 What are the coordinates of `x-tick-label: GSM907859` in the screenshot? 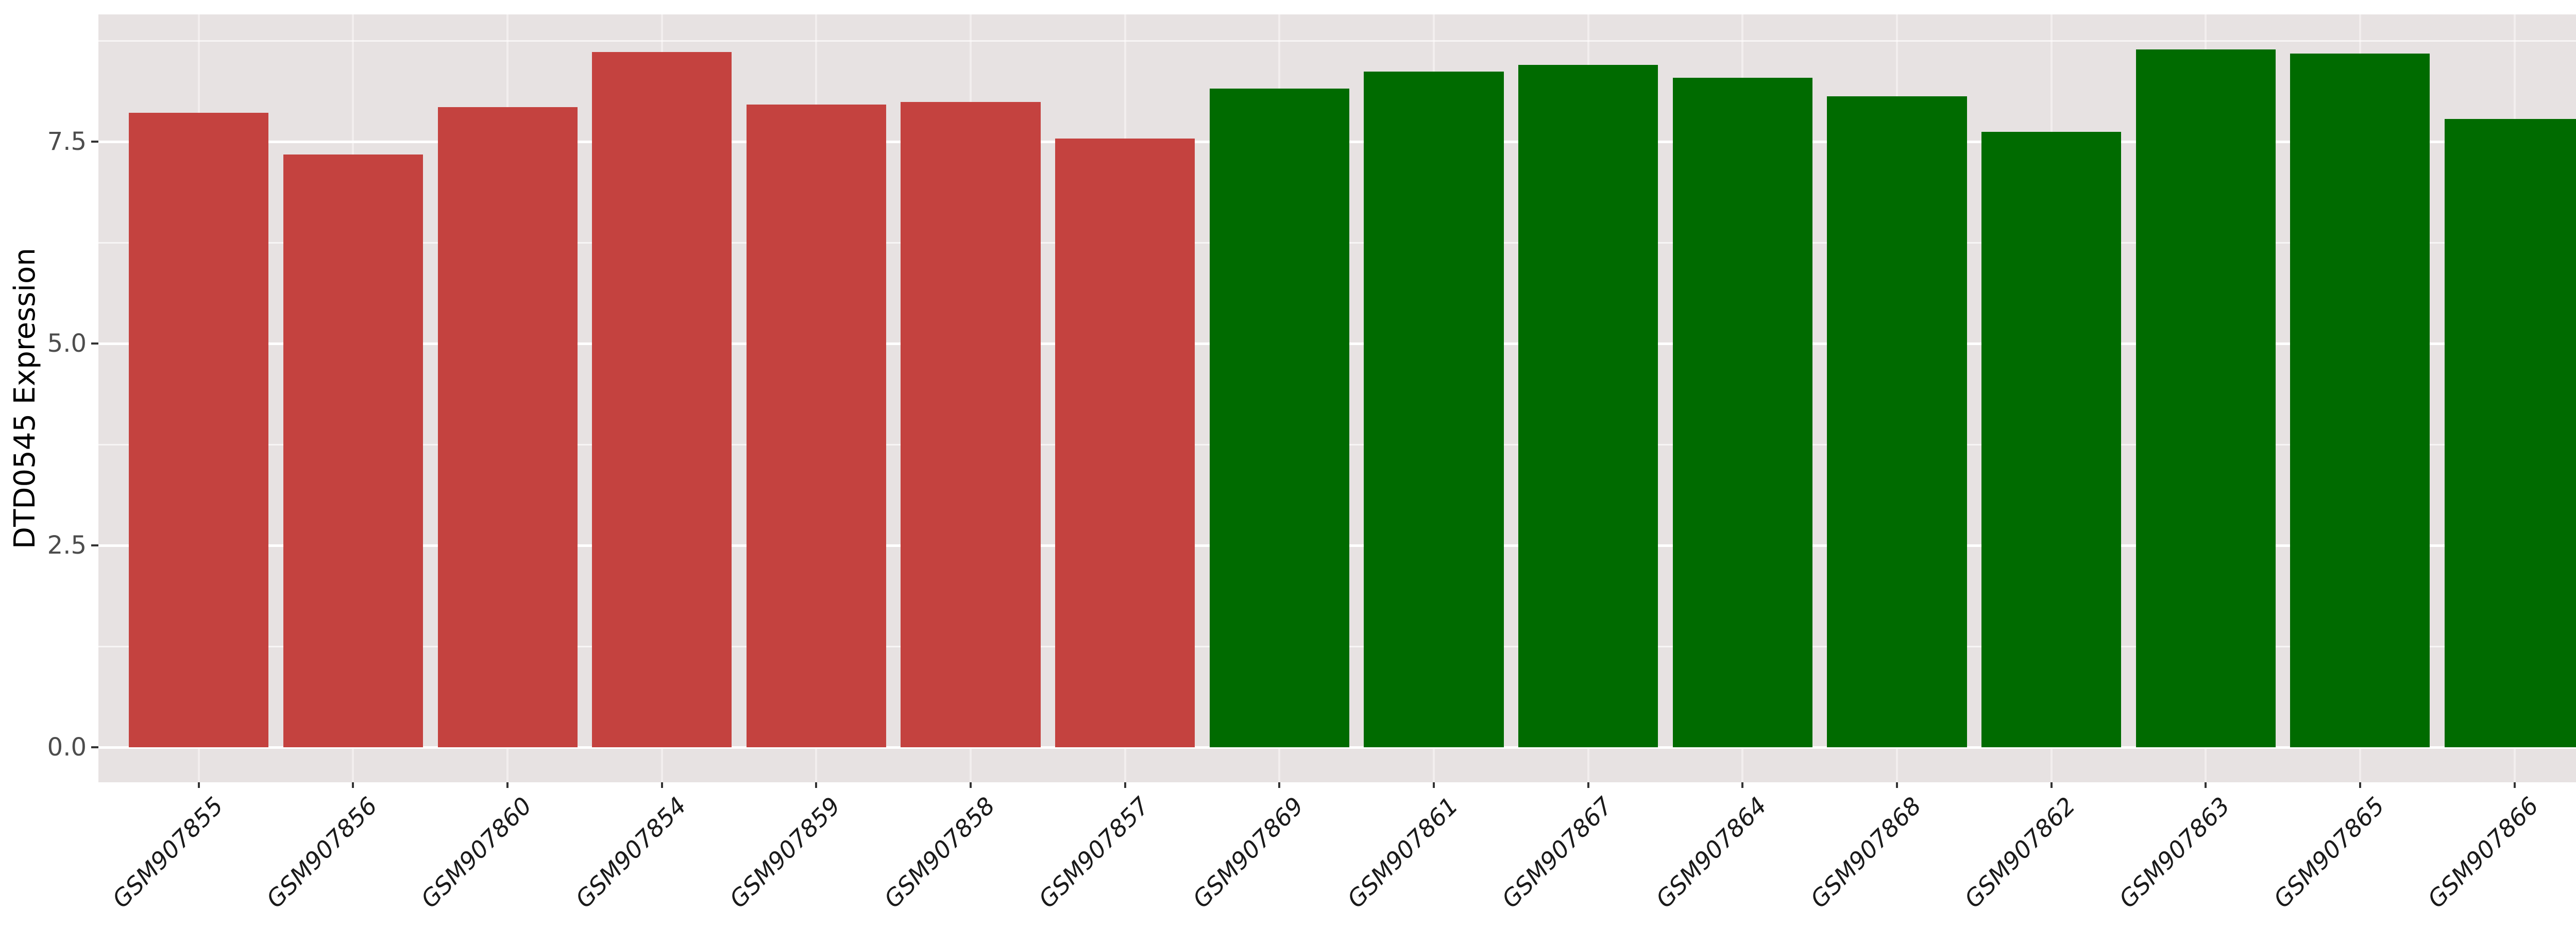 It's located at (785, 853).